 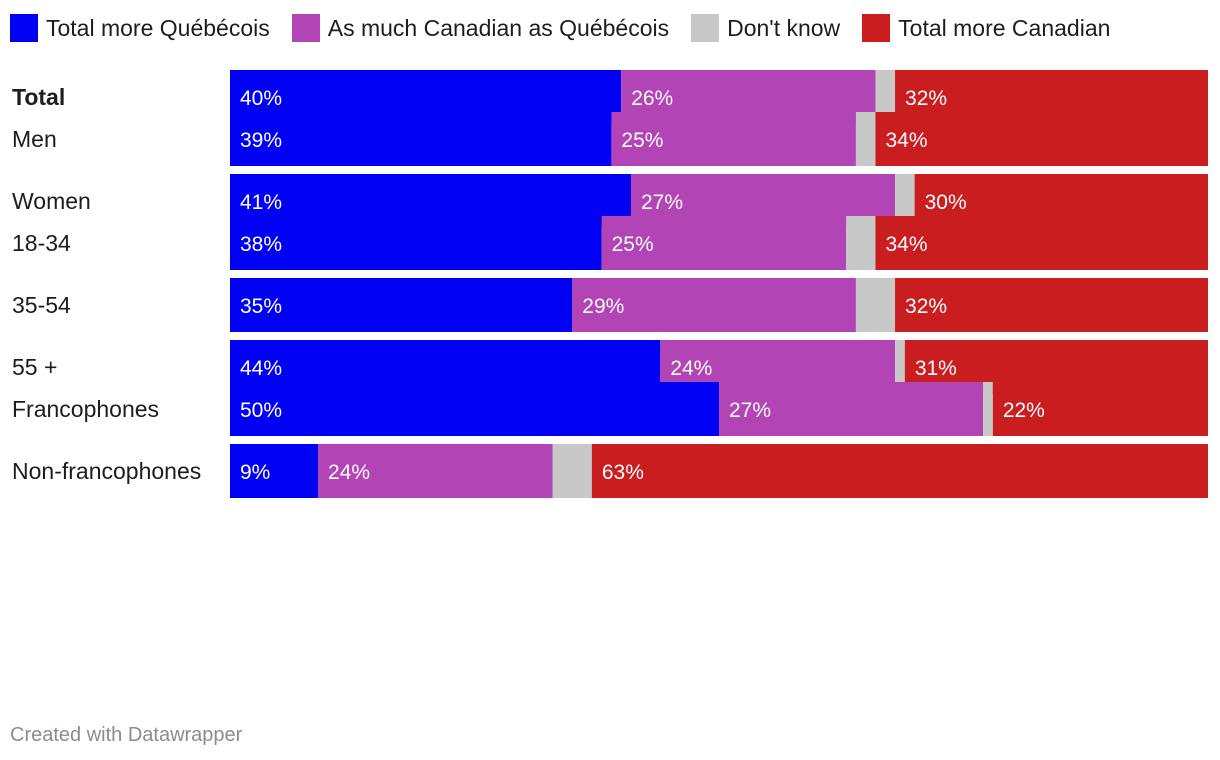 What do you see at coordinates (498, 27) in the screenshot?
I see `legend-label: As much Canadian as Québécois` at bounding box center [498, 27].